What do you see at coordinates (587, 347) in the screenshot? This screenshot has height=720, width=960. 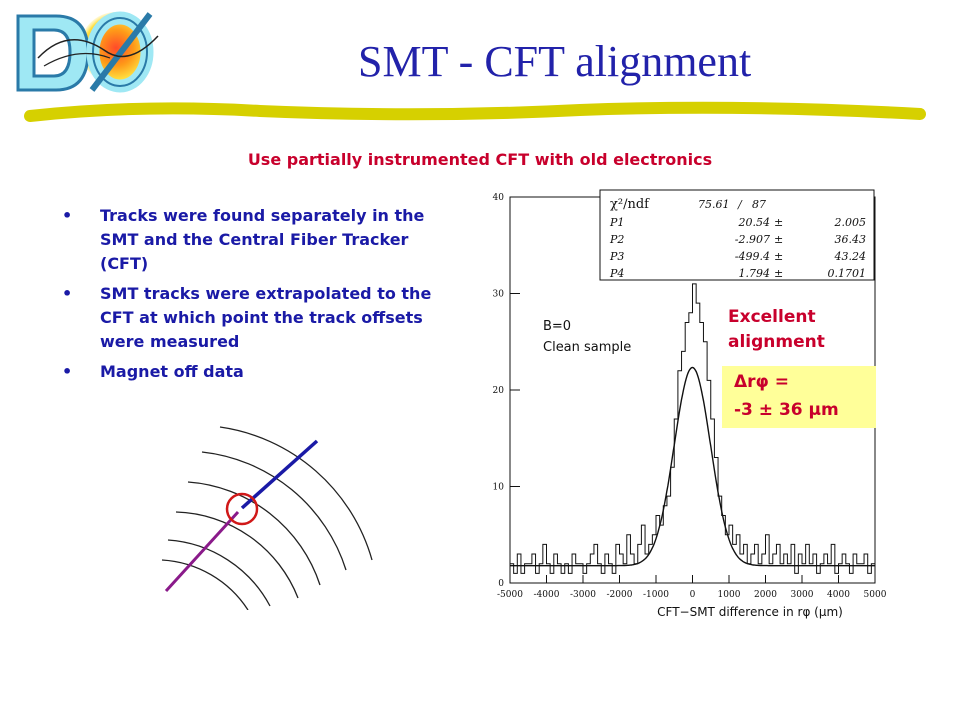 I see `legend-sample: Clean sample` at bounding box center [587, 347].